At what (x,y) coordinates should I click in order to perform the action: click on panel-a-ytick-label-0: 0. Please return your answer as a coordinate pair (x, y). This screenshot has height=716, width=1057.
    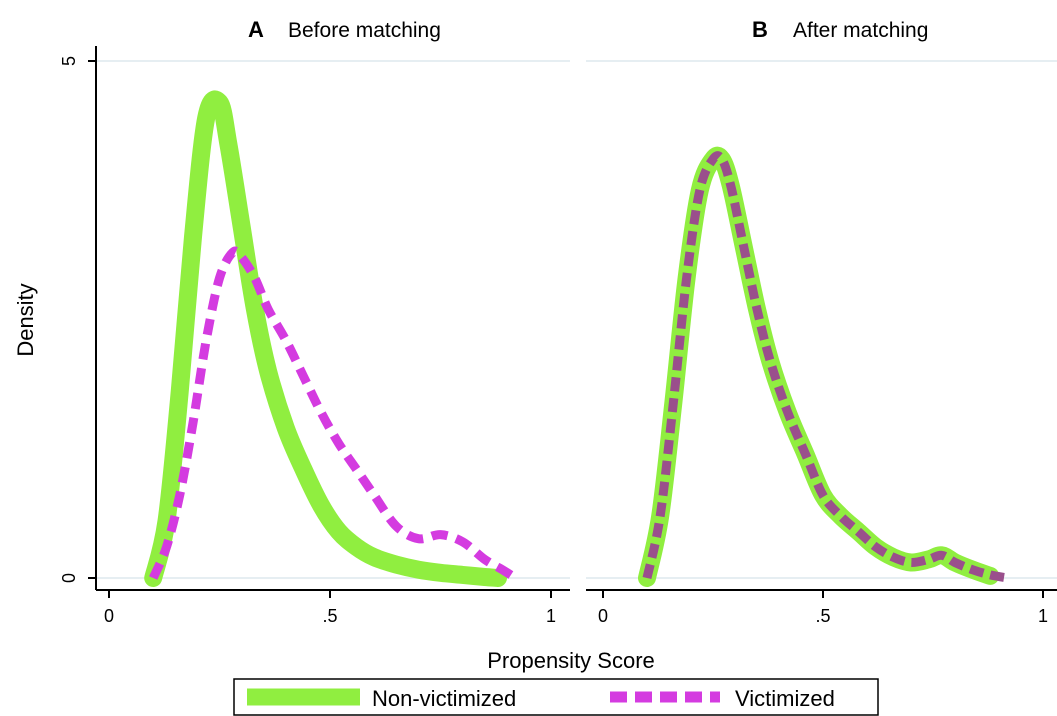
    Looking at the image, I should click on (69, 578).